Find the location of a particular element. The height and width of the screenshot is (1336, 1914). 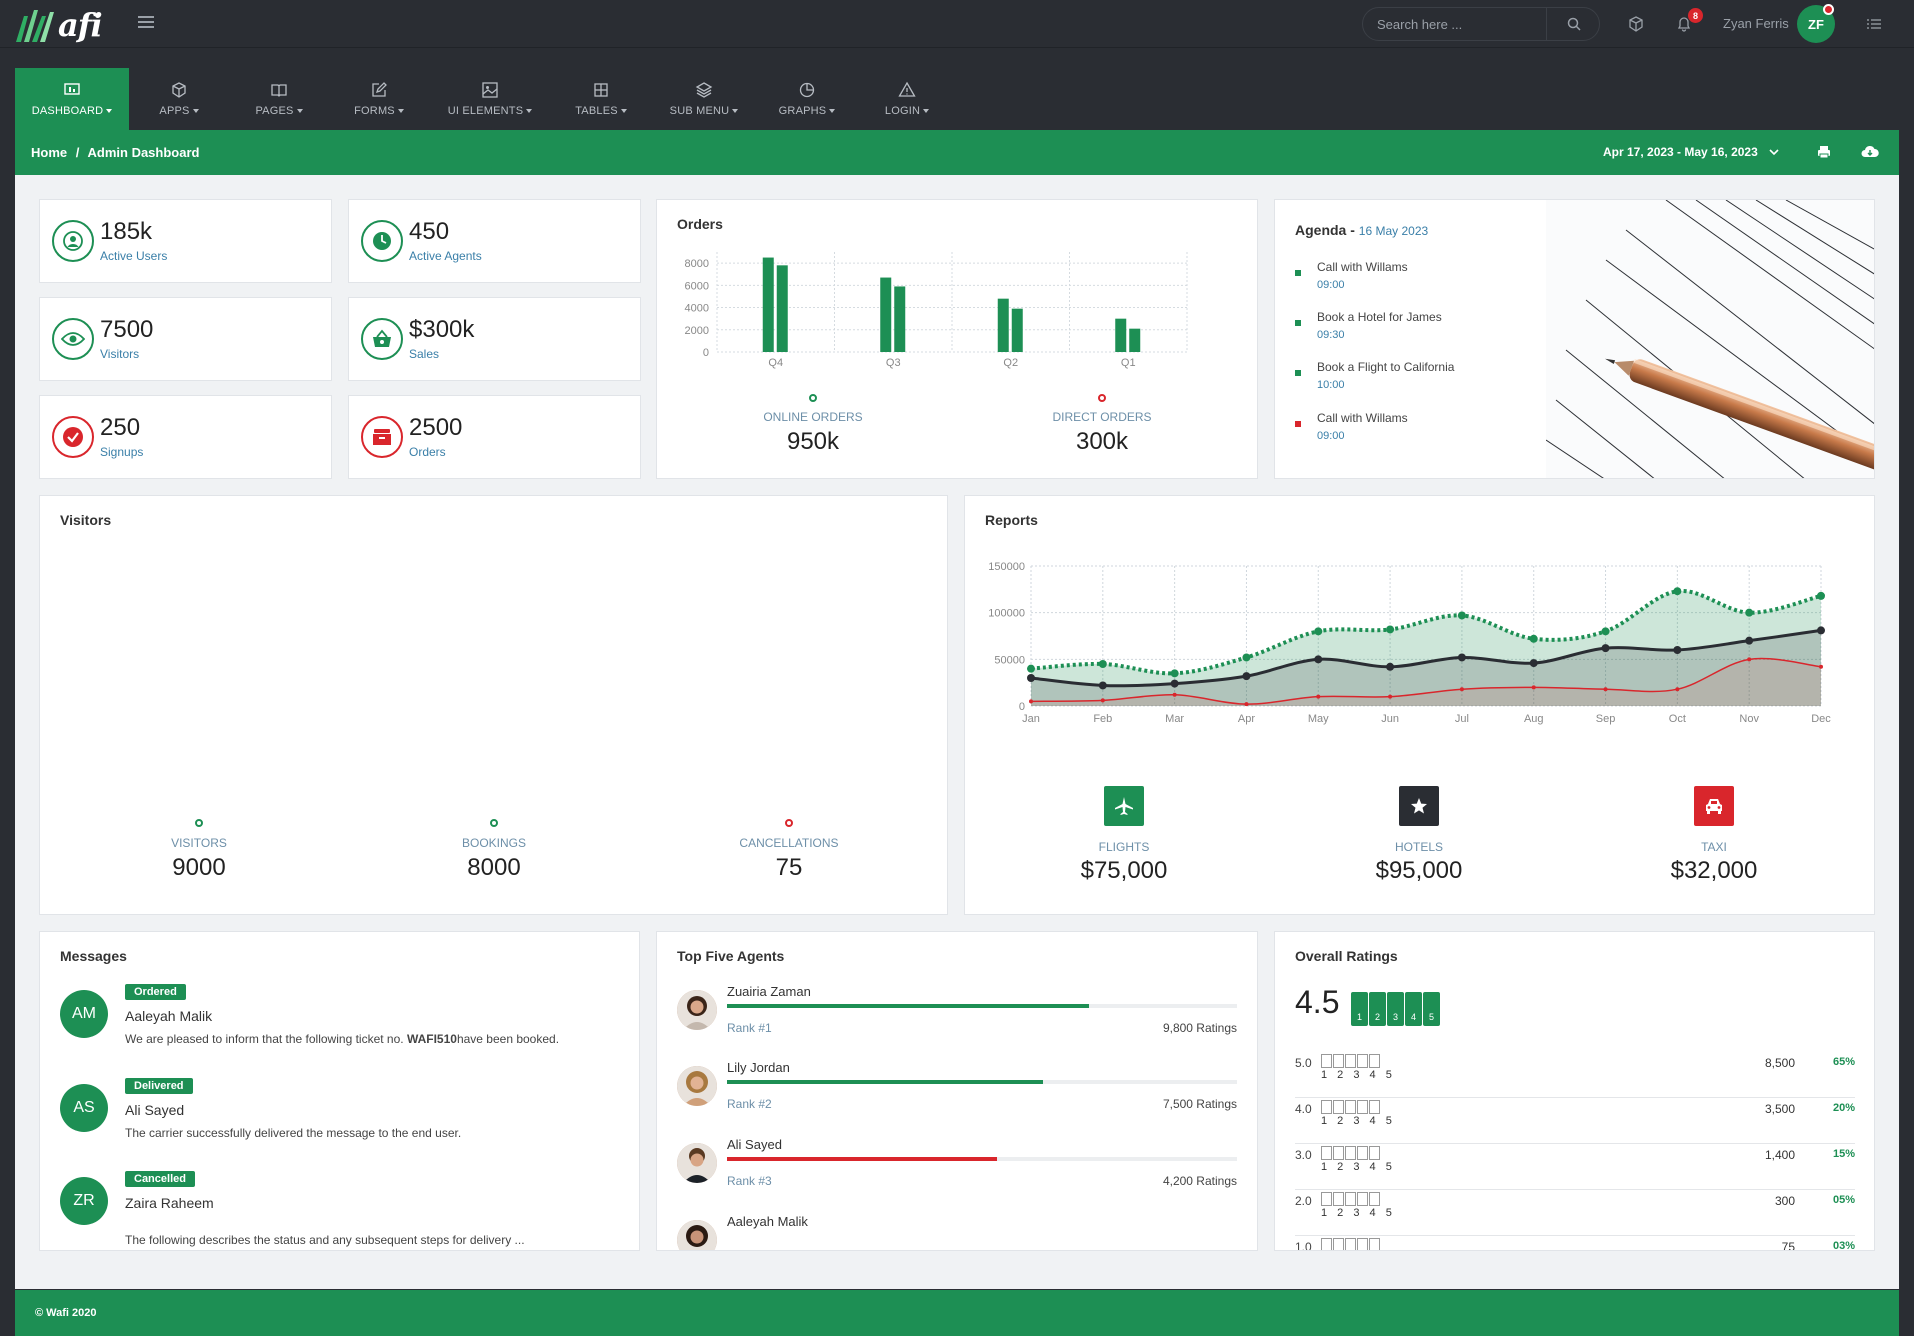

app-logo: afi is located at coordinates (59, 25).